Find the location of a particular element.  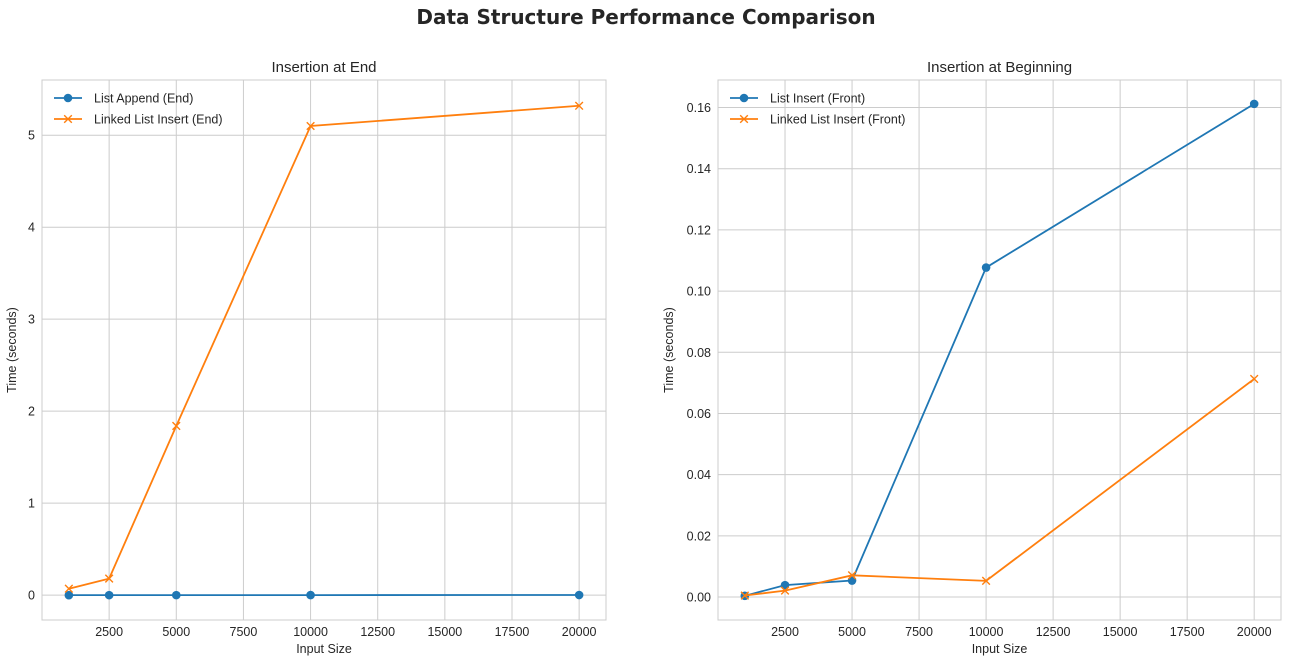

chart-title: Insertion at Beginning is located at coordinates (999, 67).